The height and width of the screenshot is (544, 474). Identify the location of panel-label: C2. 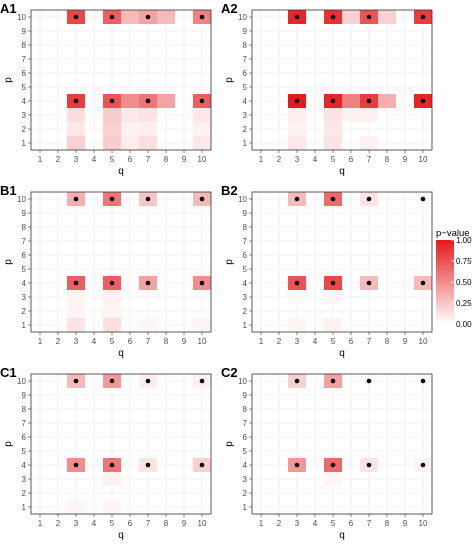
(229, 372).